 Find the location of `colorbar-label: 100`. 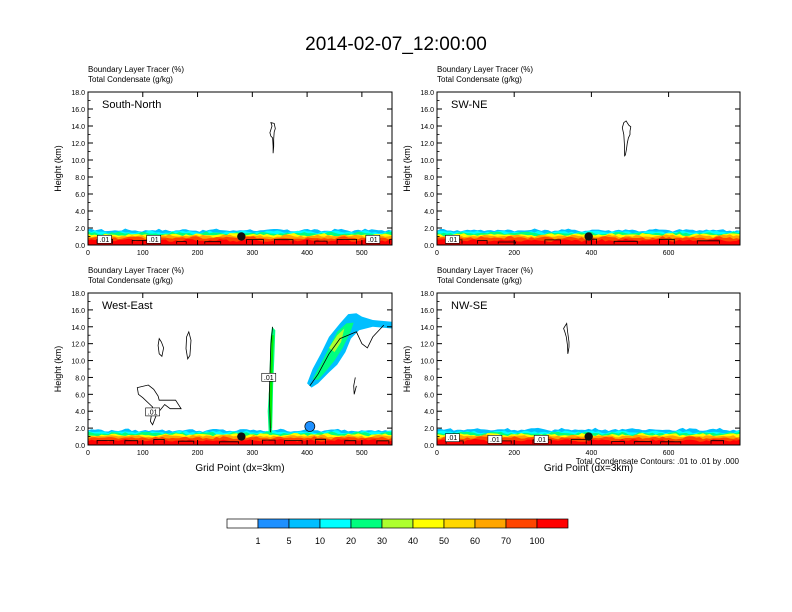

colorbar-label: 100 is located at coordinates (536, 541).